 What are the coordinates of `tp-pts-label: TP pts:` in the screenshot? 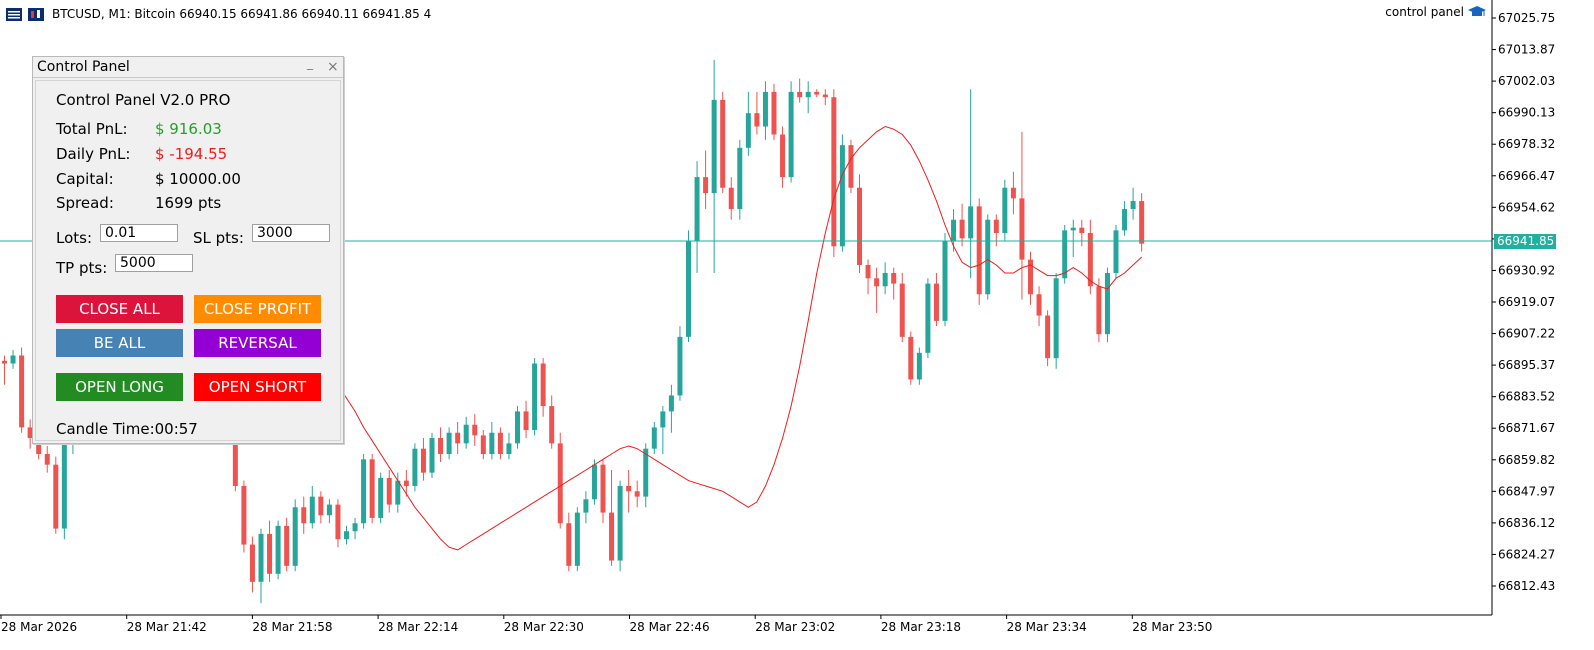 It's located at (82, 268).